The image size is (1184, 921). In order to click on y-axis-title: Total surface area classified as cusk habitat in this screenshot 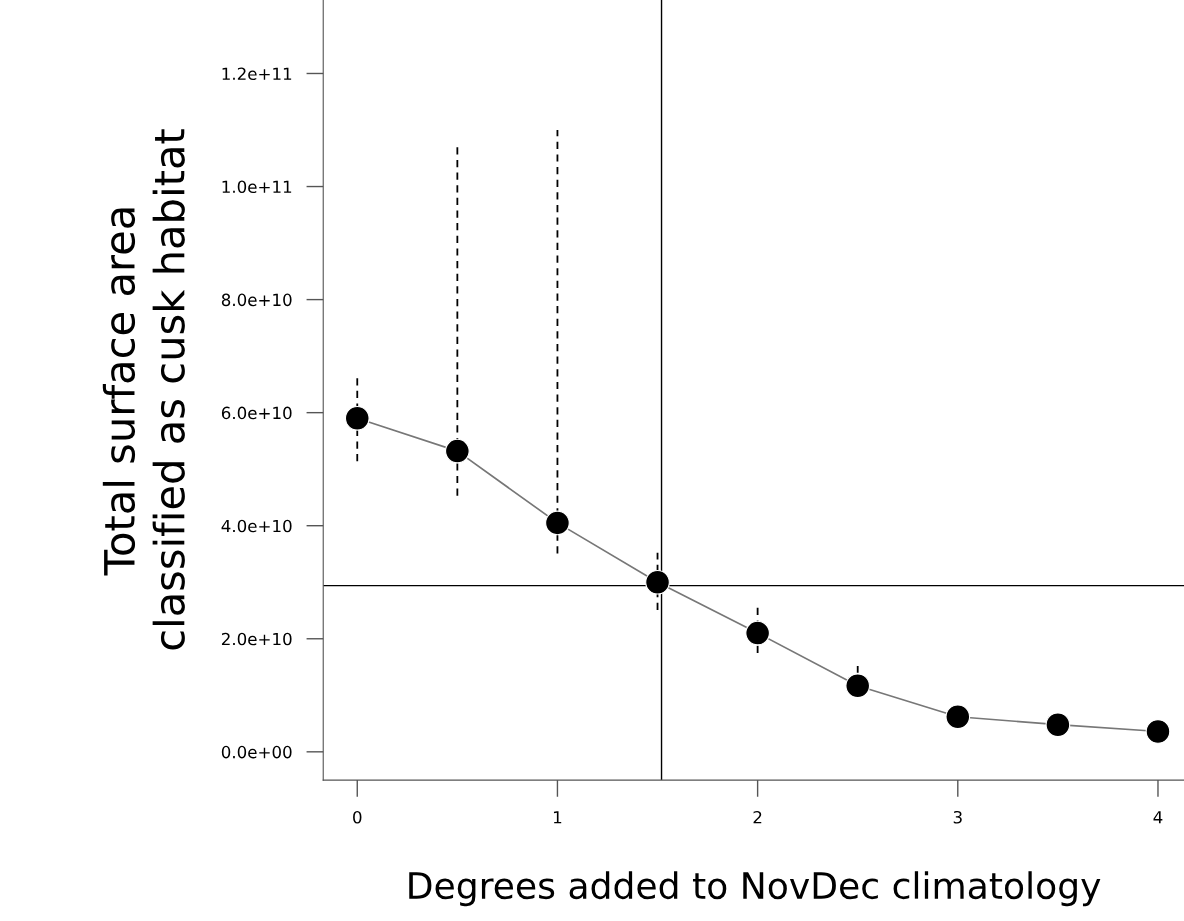, I will do `click(143, 389)`.